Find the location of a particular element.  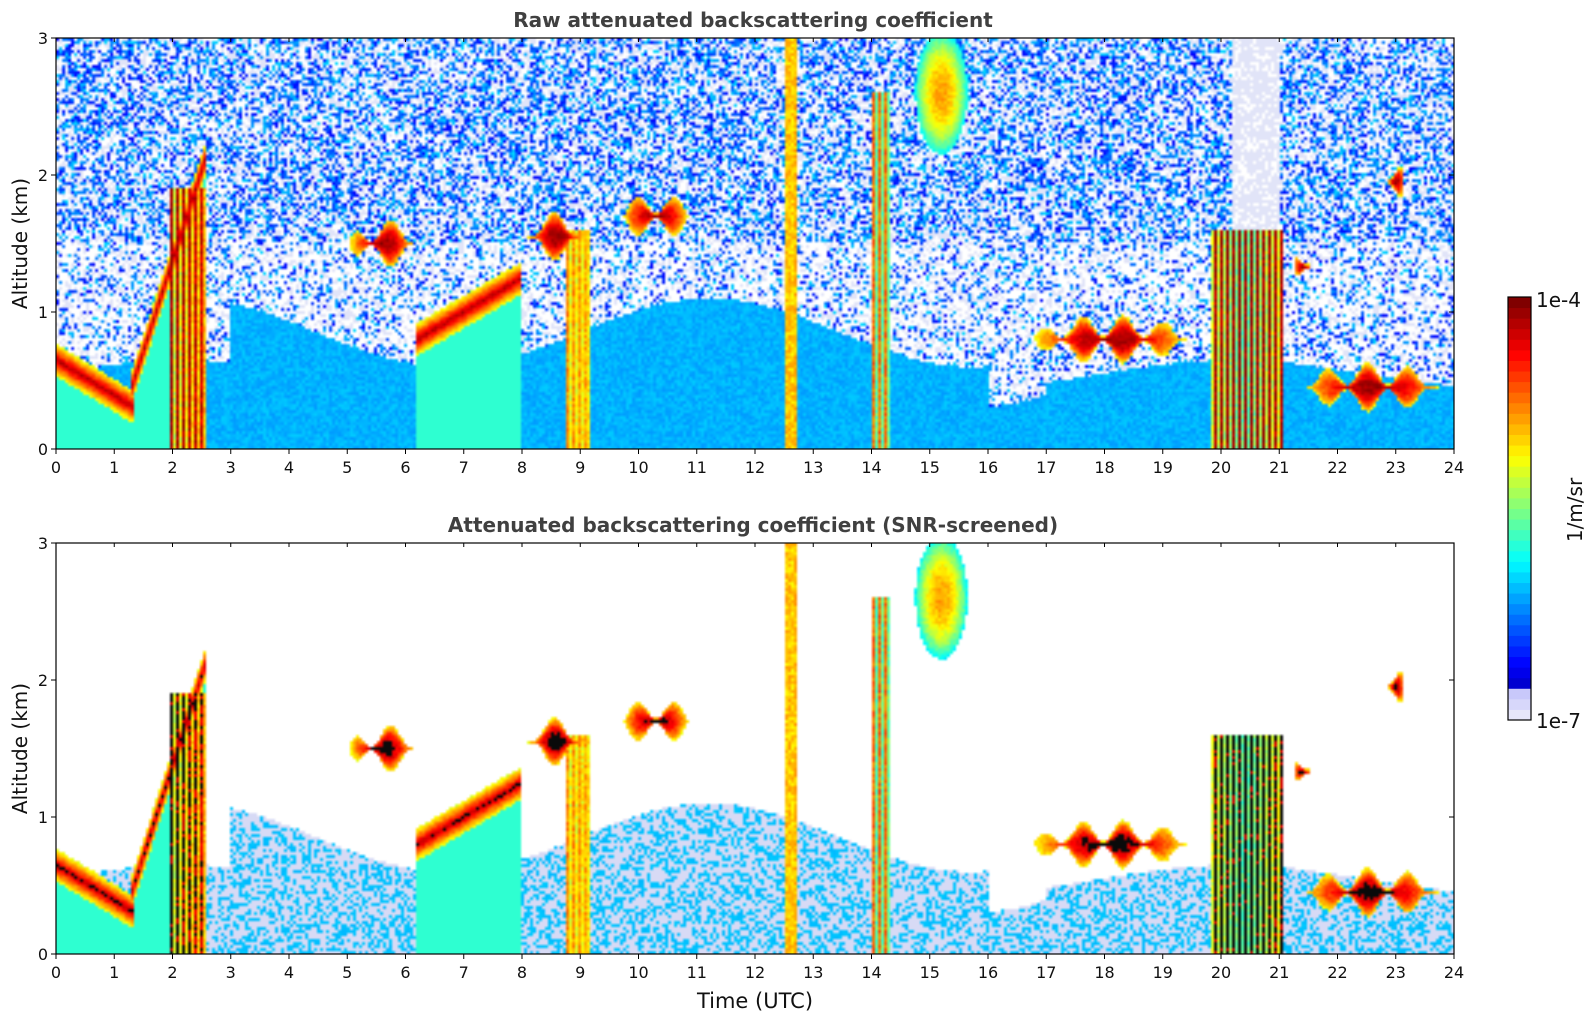

x-tick-label: 0 is located at coordinates (56, 467).